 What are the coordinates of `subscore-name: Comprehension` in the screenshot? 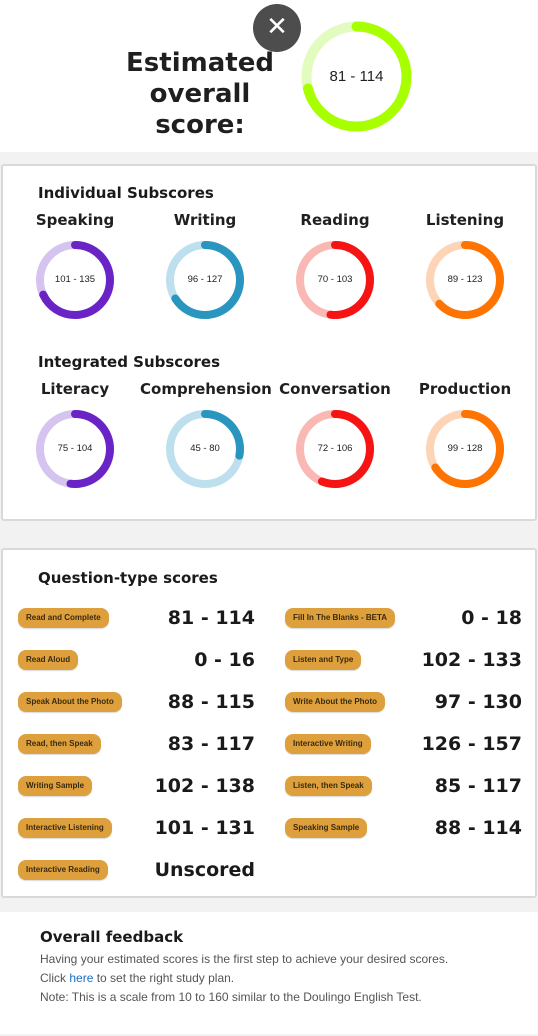 It's located at (206, 389).